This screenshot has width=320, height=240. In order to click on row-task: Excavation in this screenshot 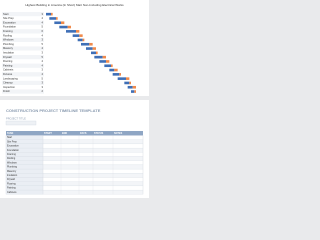, I will do `click(13, 146)`.